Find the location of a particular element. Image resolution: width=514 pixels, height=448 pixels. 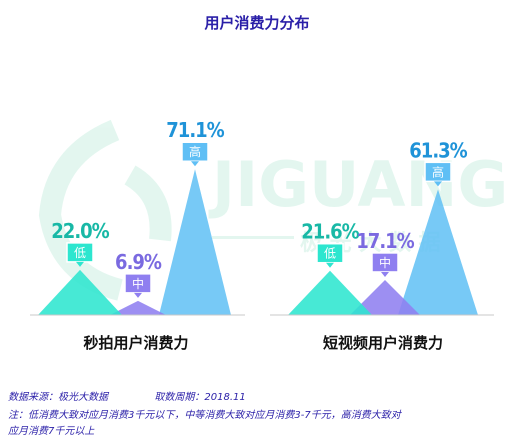

data-source: 数据来源：极光大数据 is located at coordinates (58, 397).